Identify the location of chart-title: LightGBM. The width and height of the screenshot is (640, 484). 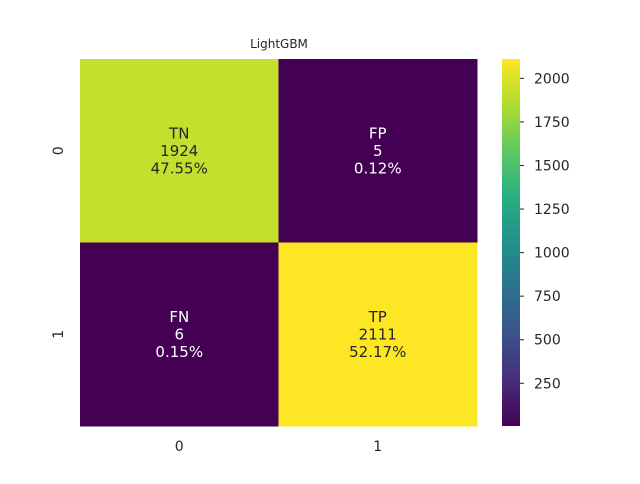
(279, 44).